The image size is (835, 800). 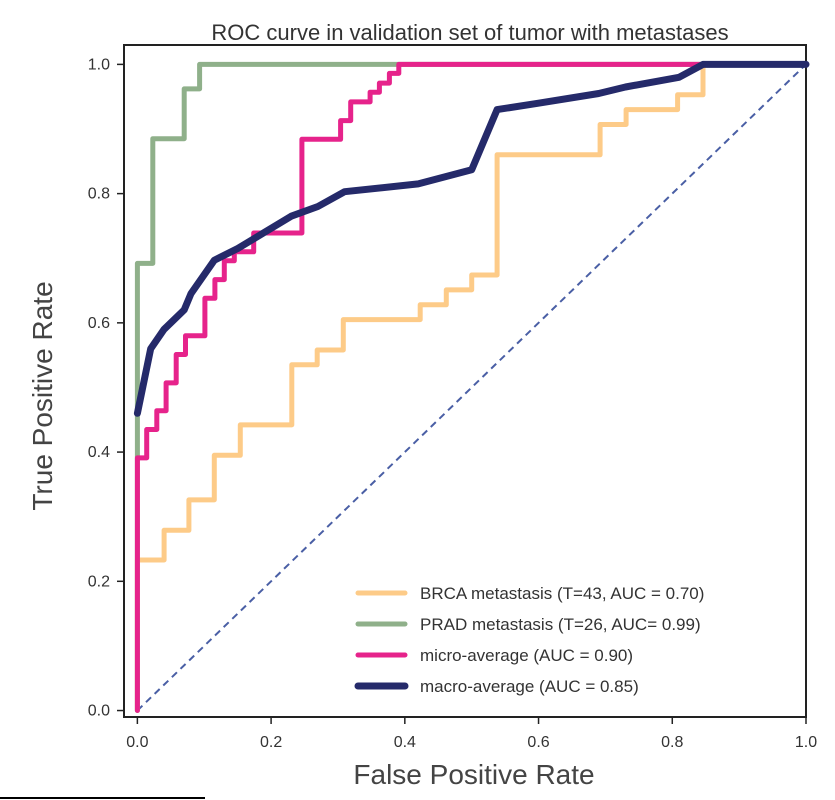 What do you see at coordinates (529, 686) in the screenshot?
I see `legend-label-3: macro-average (AUC = 0.85)` at bounding box center [529, 686].